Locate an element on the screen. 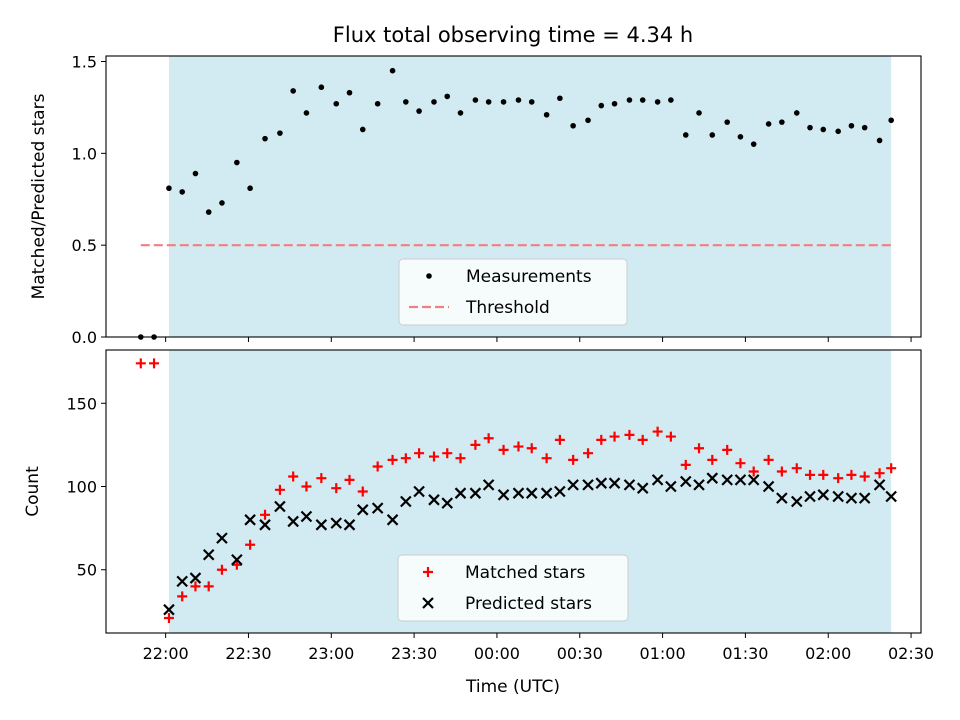  y-tick-label: 100 is located at coordinates (81, 487).